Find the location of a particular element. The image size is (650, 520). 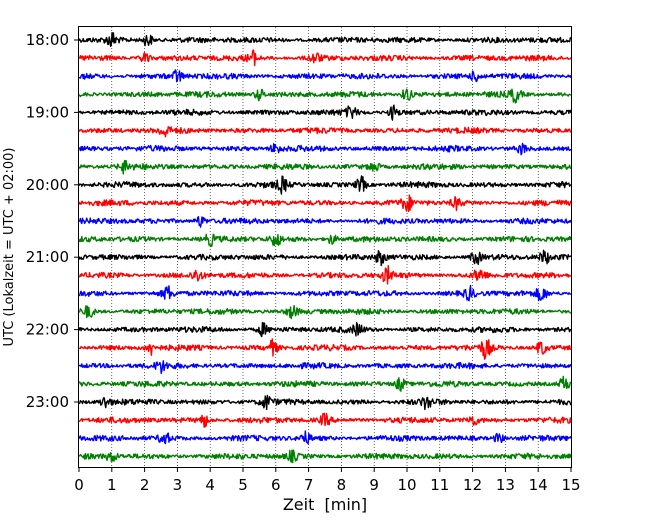

x-tick-label: 7 is located at coordinates (309, 485).